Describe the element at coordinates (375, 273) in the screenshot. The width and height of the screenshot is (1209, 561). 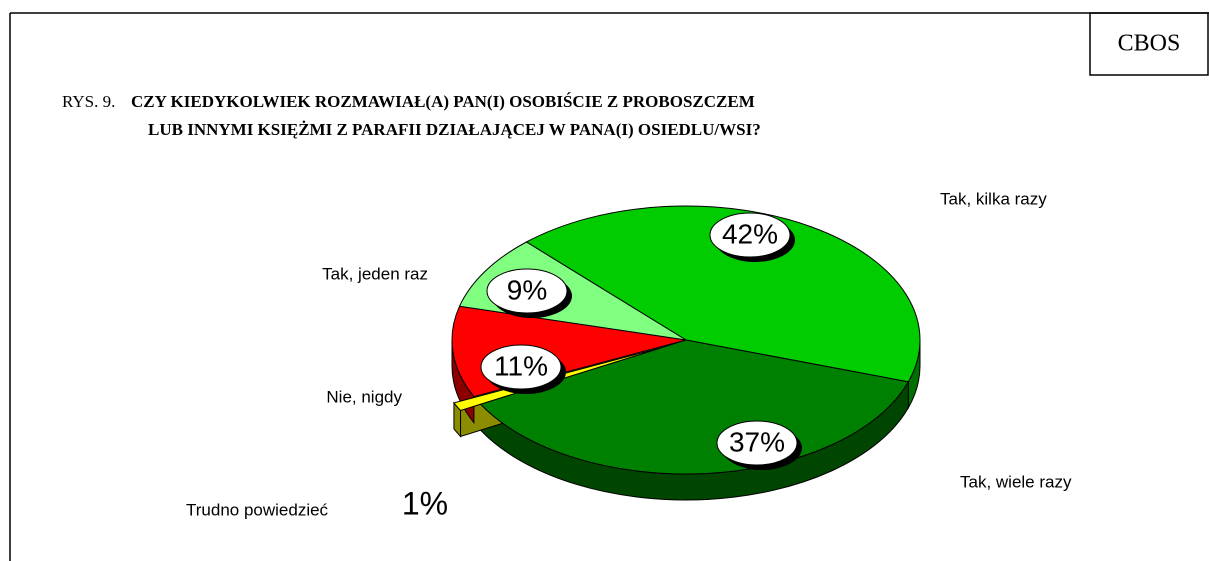
I see `category-label: Tak, jeden raz` at that location.